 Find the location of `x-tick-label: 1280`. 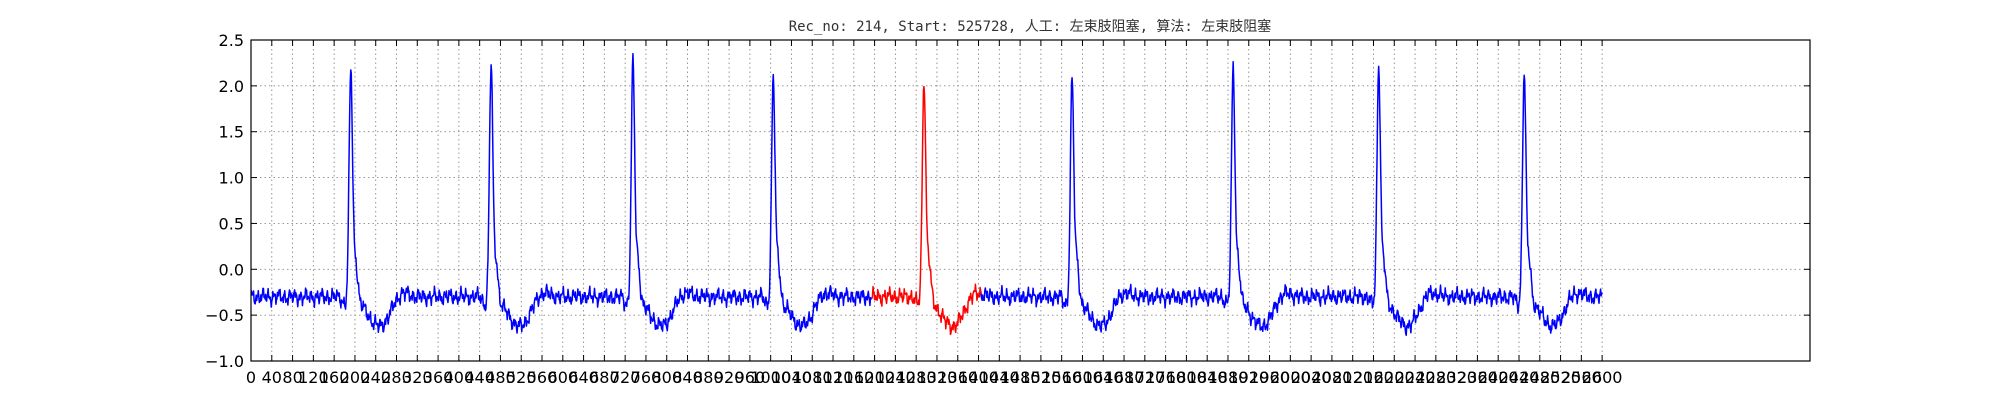

x-tick-label: 1280 is located at coordinates (916, 377).